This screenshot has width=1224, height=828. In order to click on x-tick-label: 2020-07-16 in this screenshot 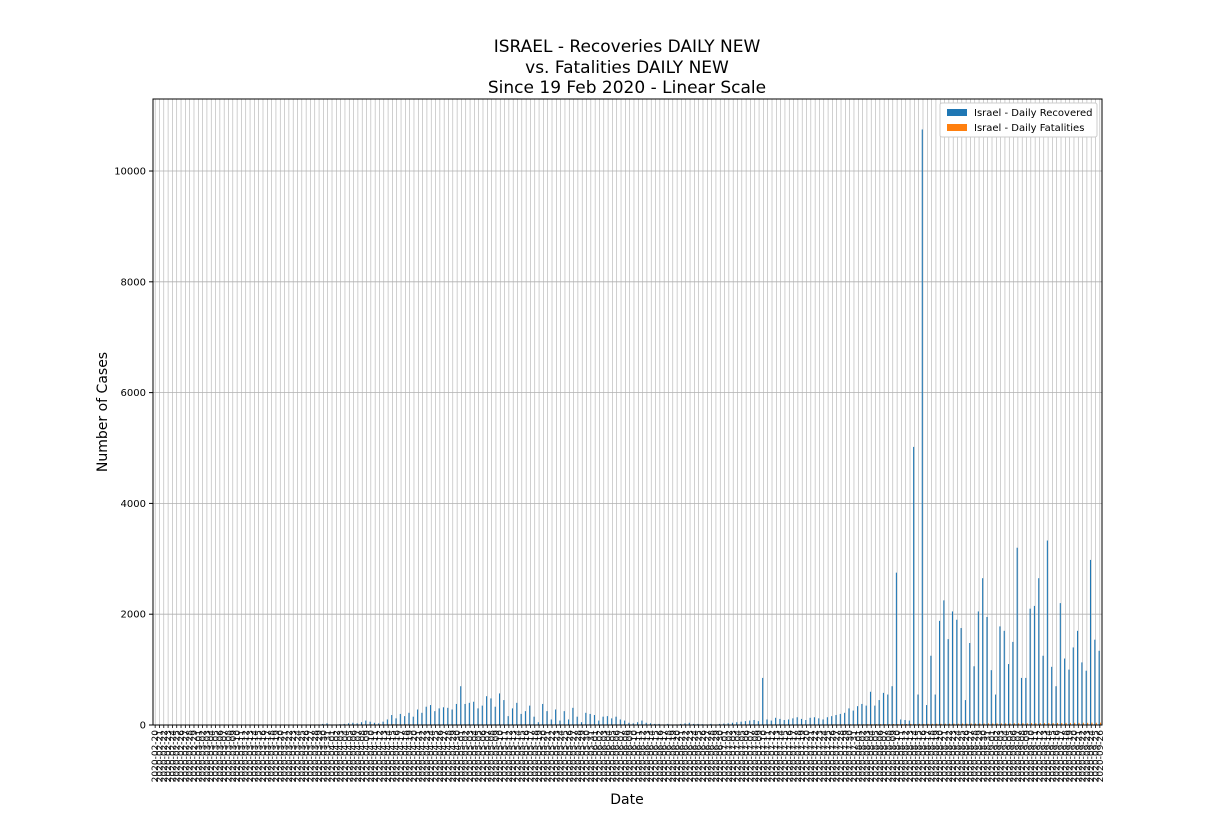, I will do `click(790, 756)`.